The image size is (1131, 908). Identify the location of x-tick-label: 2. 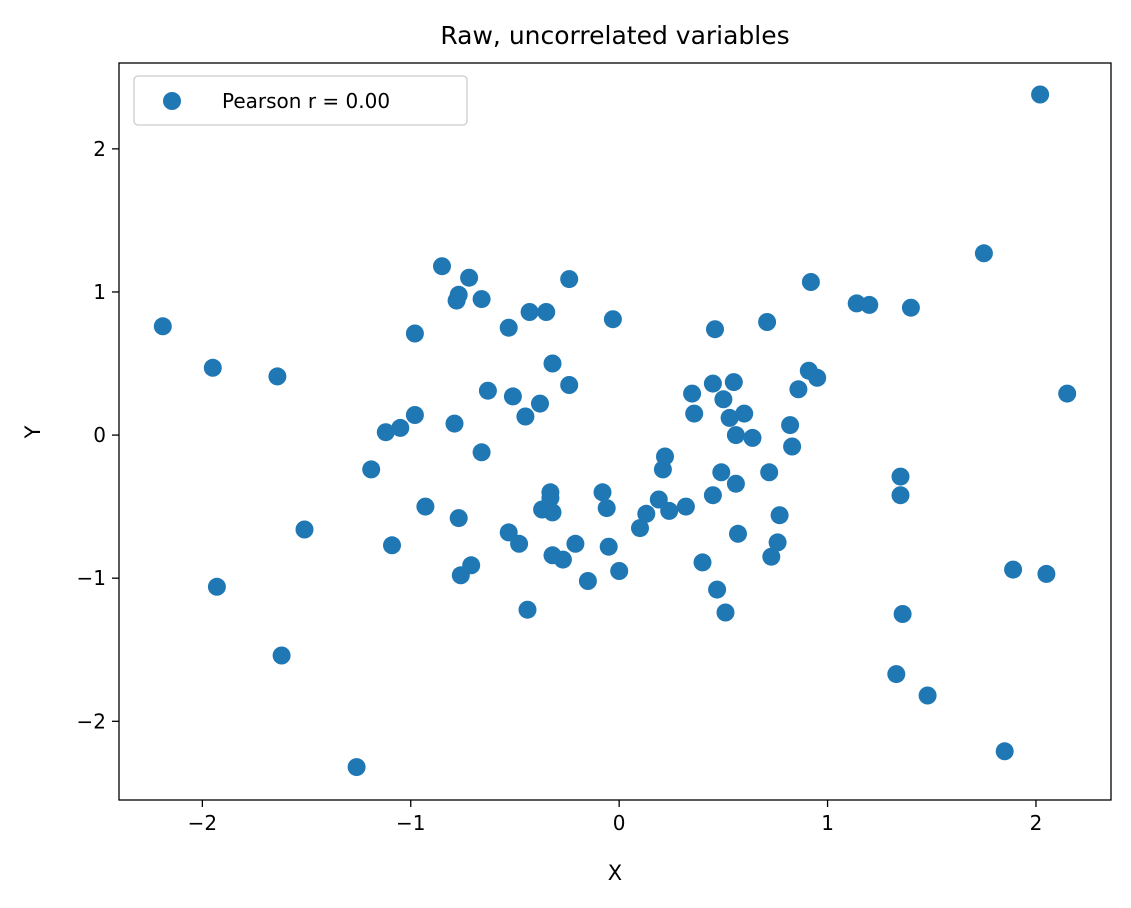
(1036, 823).